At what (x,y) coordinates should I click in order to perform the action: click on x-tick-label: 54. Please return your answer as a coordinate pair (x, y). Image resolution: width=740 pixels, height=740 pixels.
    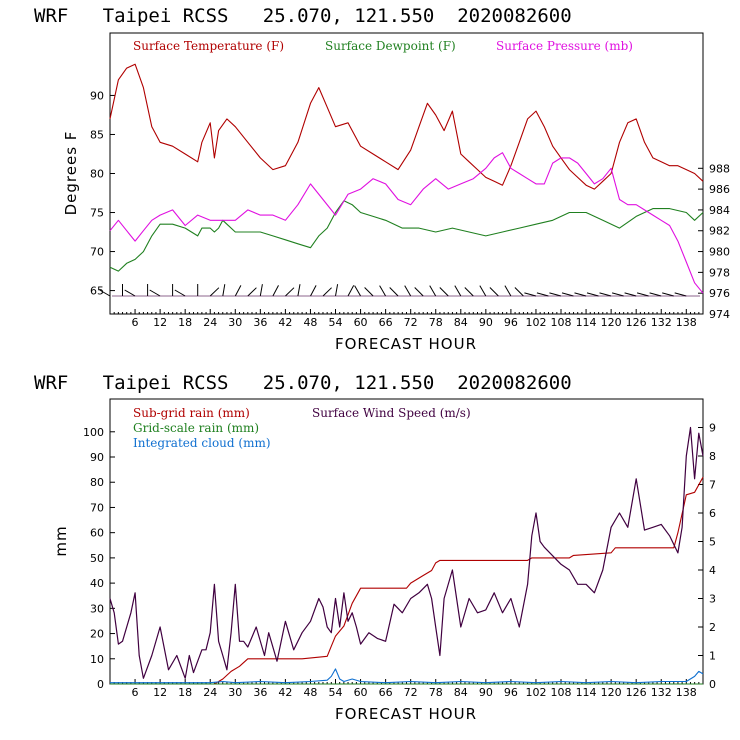
    Looking at the image, I should click on (336, 322).